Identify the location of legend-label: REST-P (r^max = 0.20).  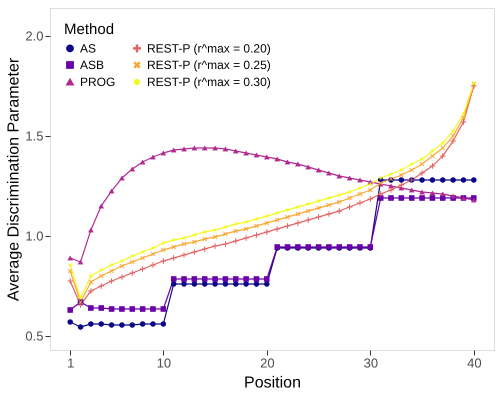
(209, 48).